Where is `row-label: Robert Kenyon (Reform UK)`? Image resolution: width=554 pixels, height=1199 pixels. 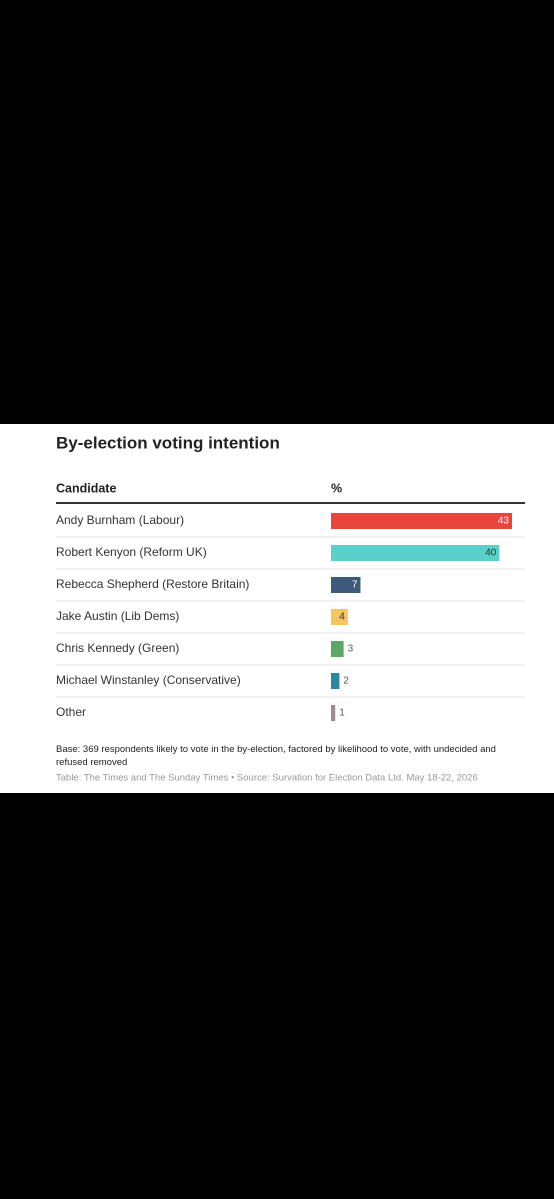 row-label: Robert Kenyon (Reform UK) is located at coordinates (131, 552).